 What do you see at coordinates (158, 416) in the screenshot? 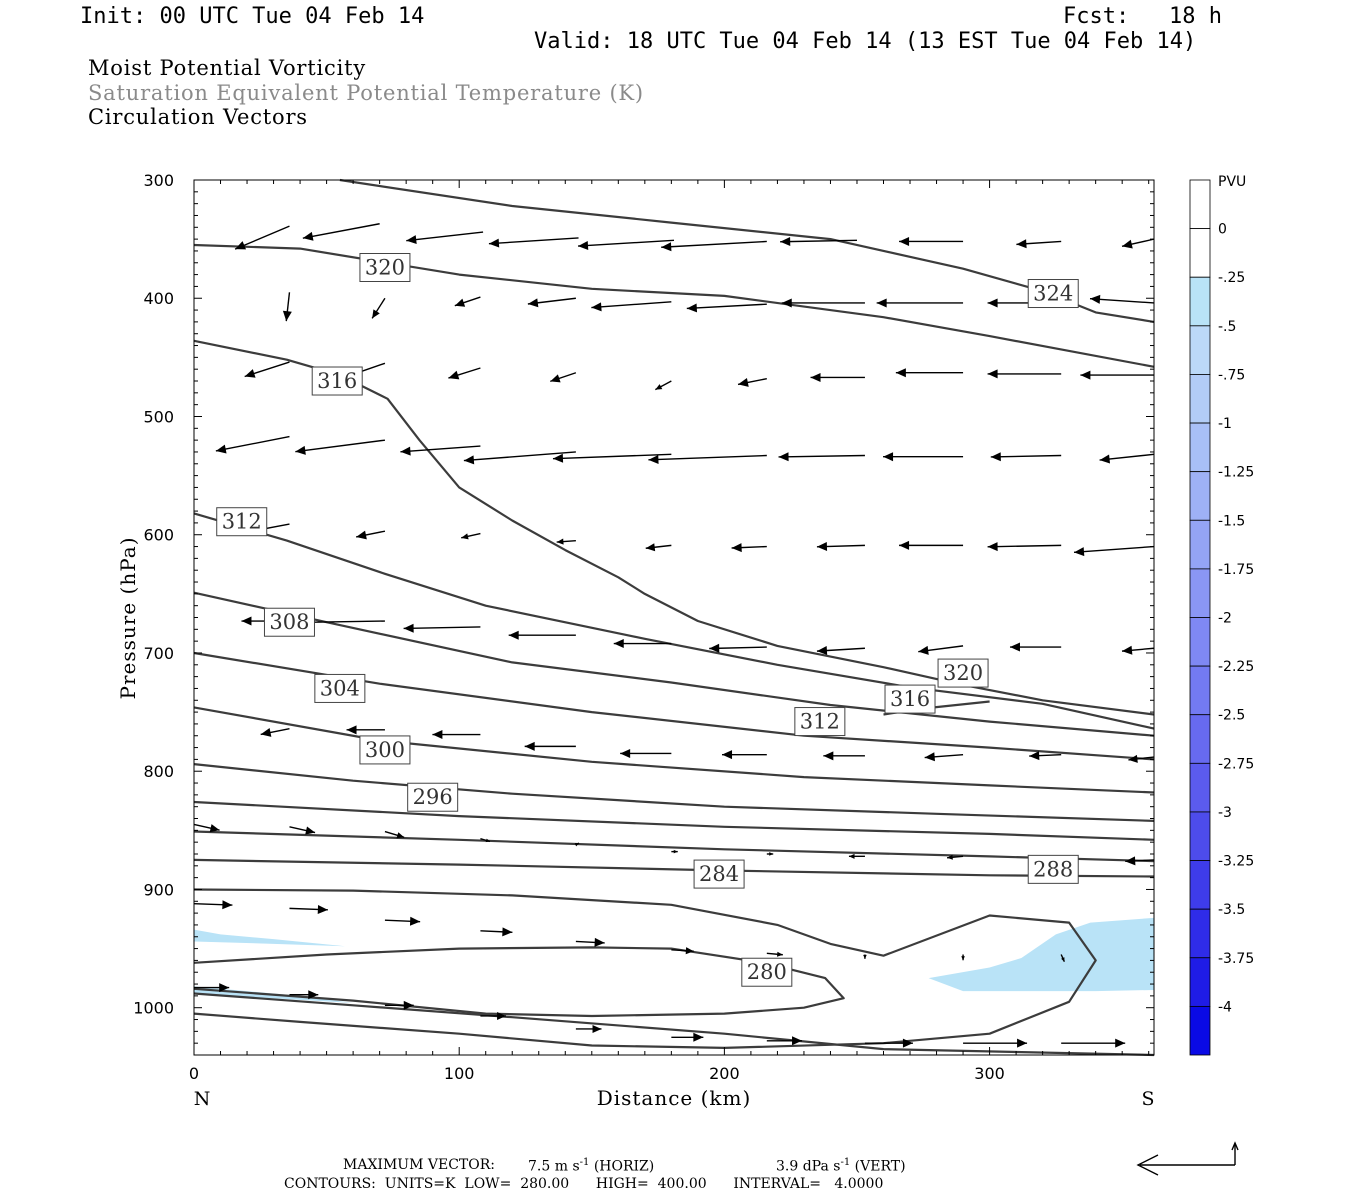
I see `y-tick-label: 500` at bounding box center [158, 416].